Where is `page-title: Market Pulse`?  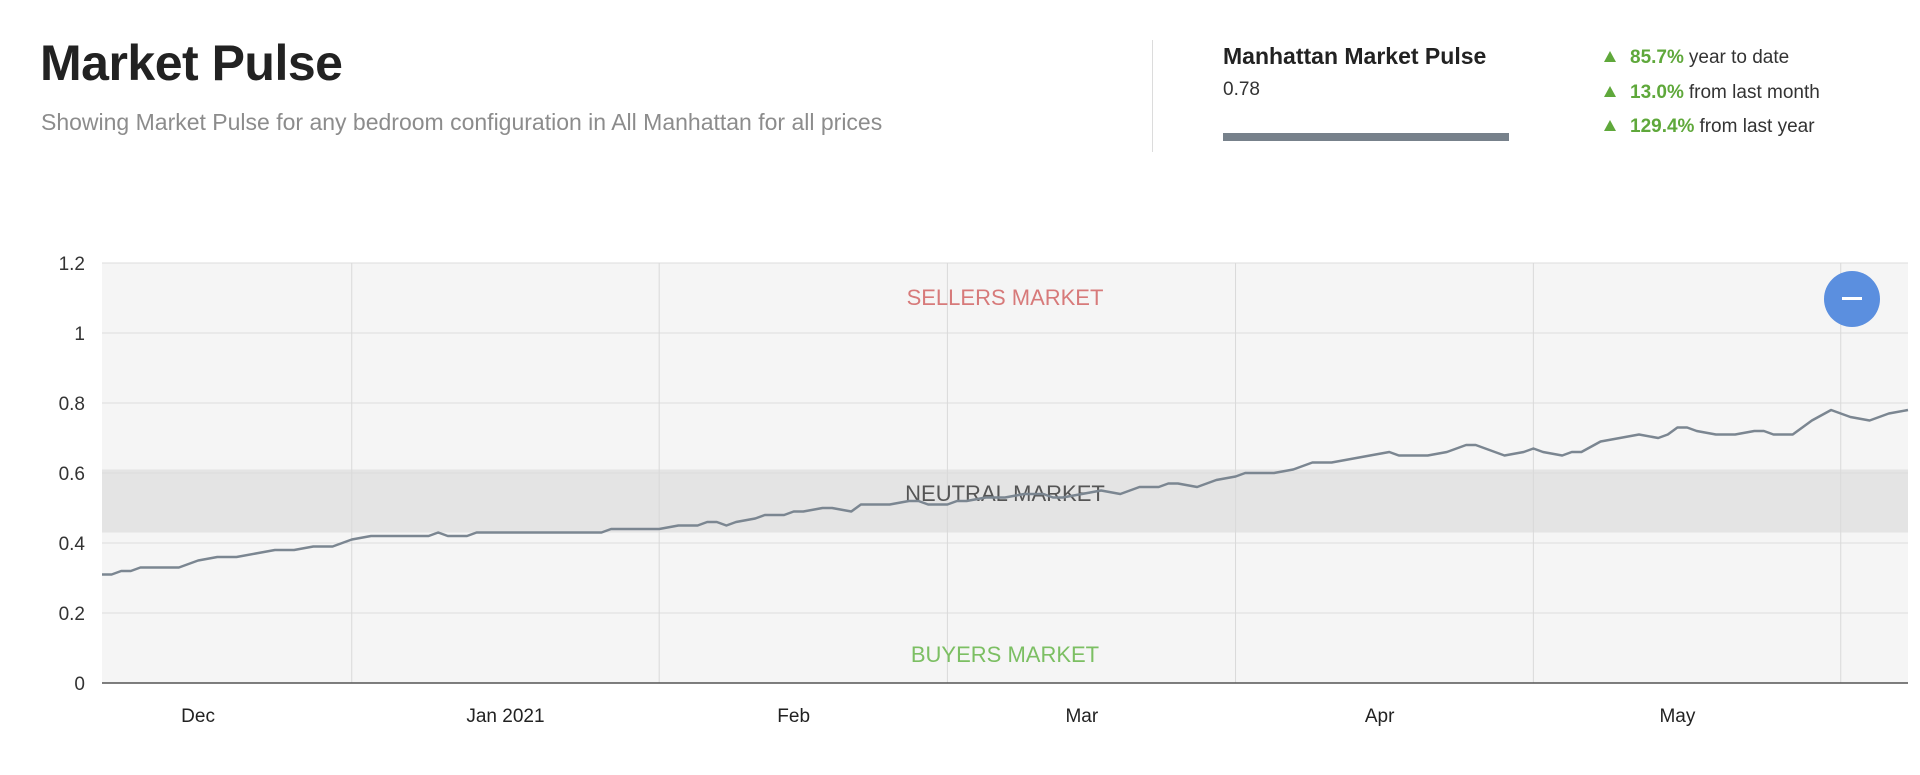 page-title: Market Pulse is located at coordinates (191, 63).